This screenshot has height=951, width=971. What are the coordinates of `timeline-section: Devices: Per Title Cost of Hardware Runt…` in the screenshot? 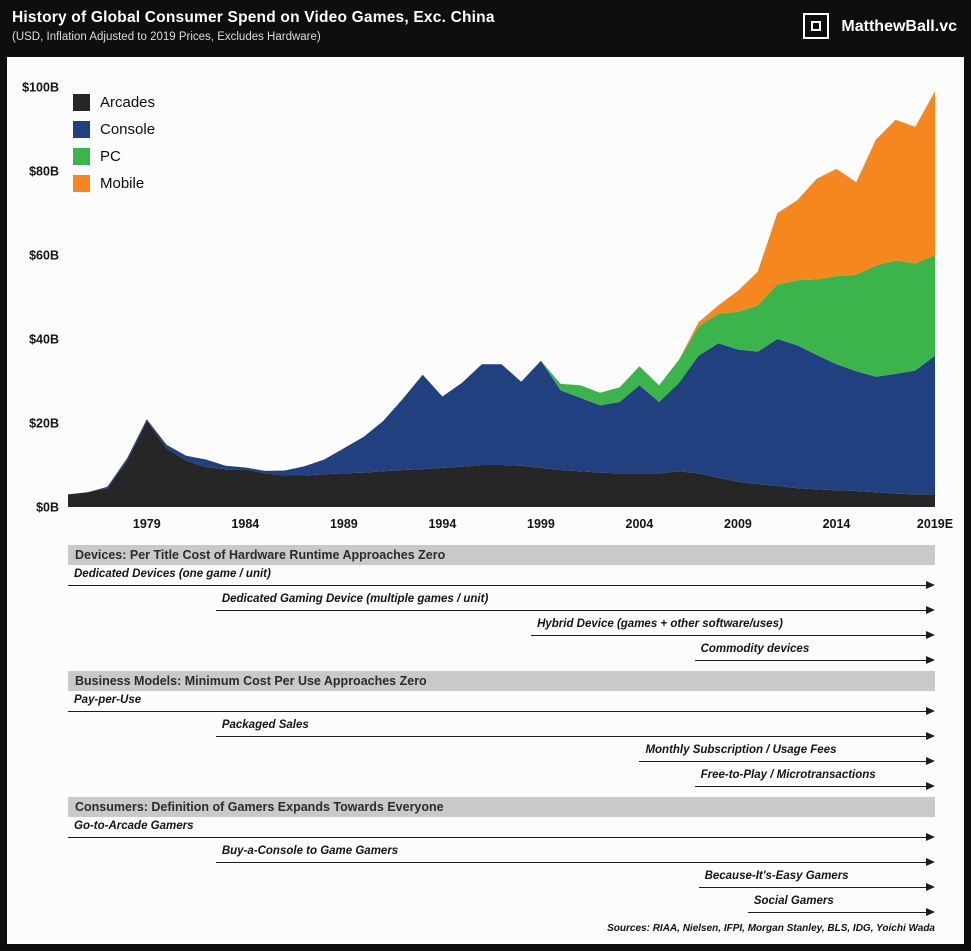 It's located at (502, 605).